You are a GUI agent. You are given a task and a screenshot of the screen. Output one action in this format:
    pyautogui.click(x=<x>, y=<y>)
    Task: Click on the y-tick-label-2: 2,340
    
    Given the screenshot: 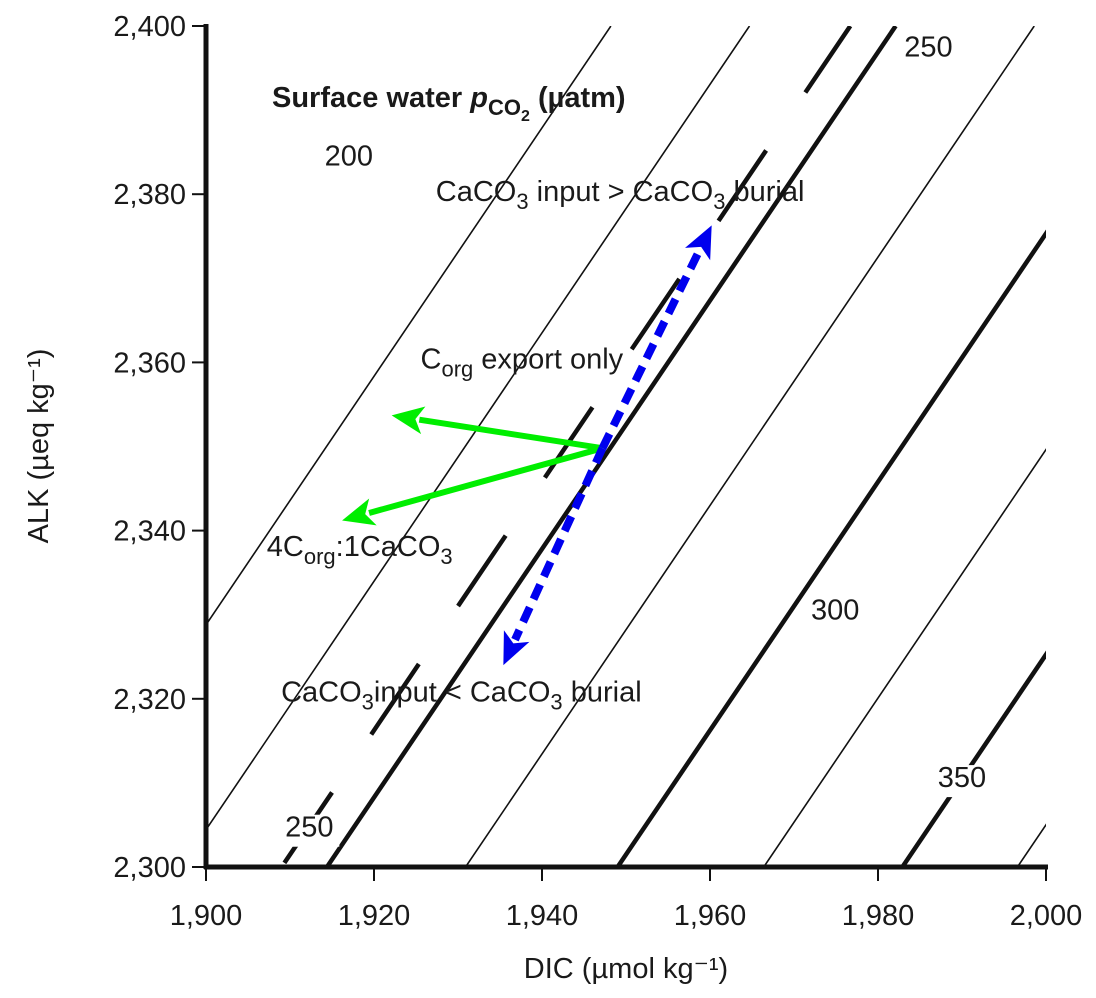 What is the action you would take?
    pyautogui.click(x=149, y=532)
    